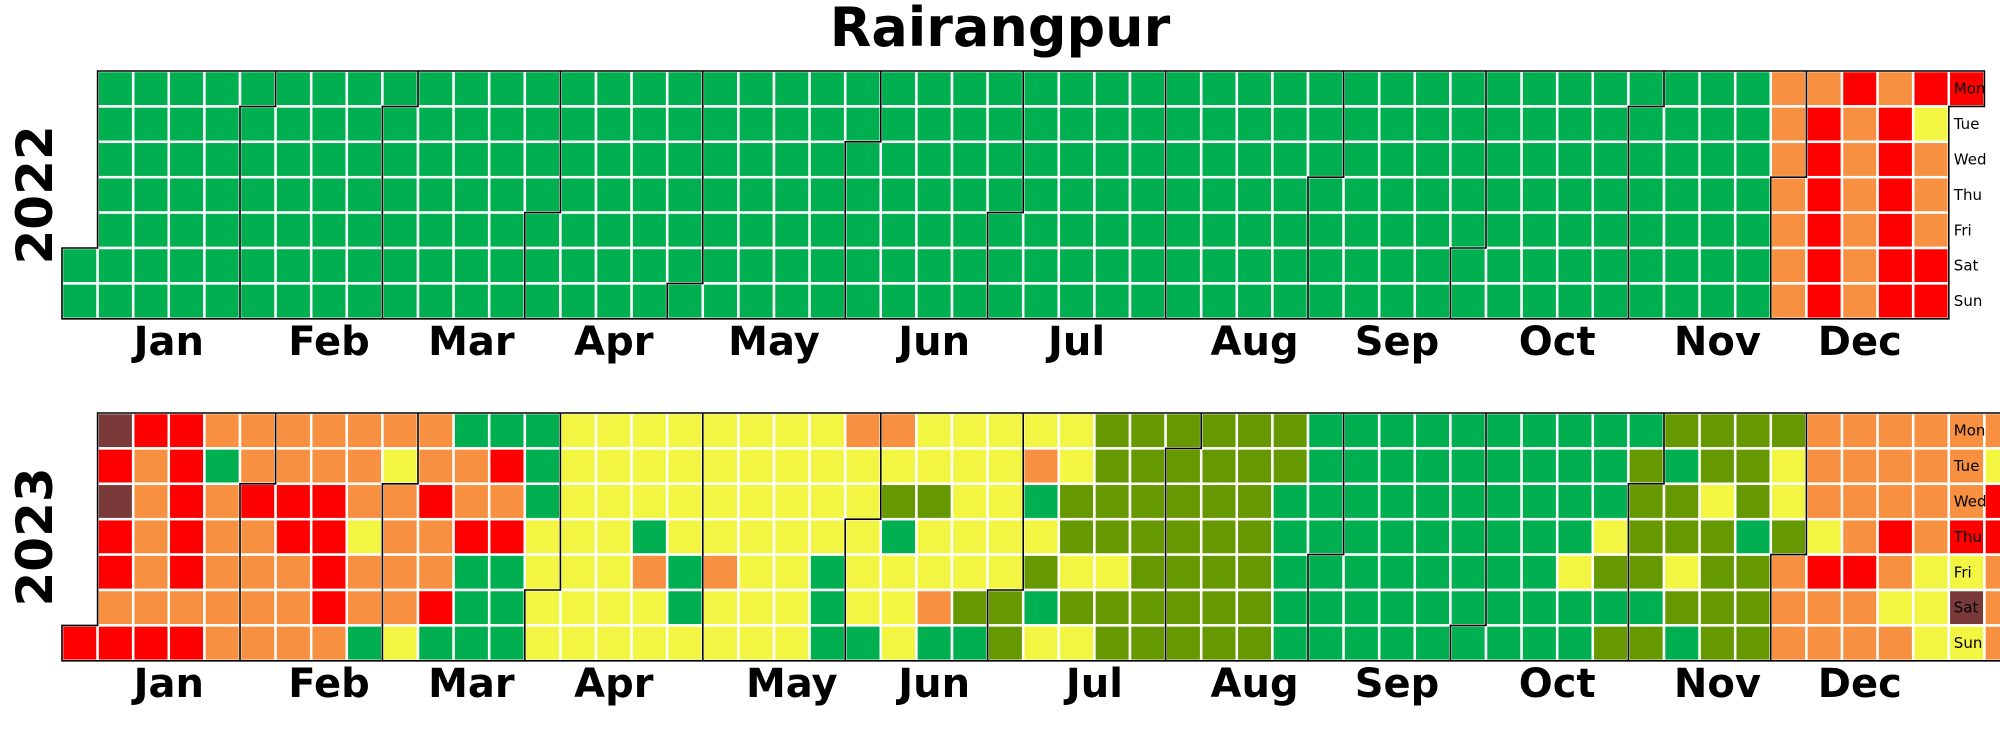 This screenshot has width=2000, height=734. I want to click on weekday-label: Thu, so click(1967, 195).